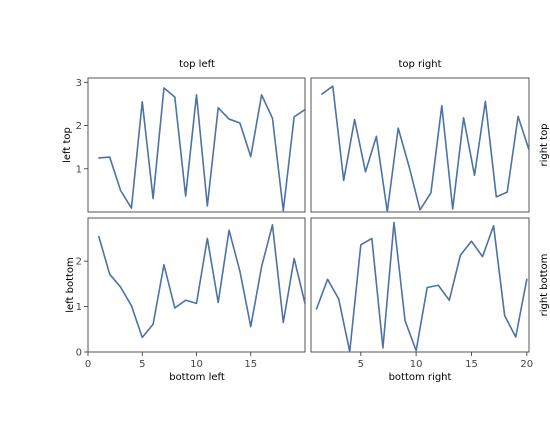  I want to click on y-tick-label: 0, so click(79, 353).